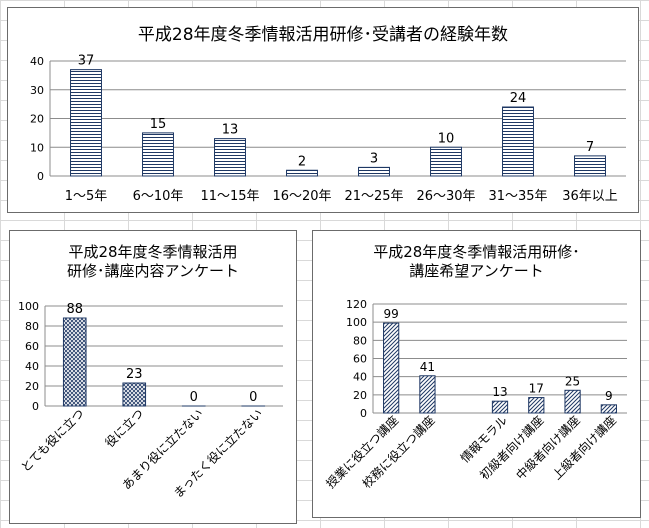  What do you see at coordinates (548, 448) in the screenshot?
I see `x-tick-label: 中級者向け講座` at bounding box center [548, 448].